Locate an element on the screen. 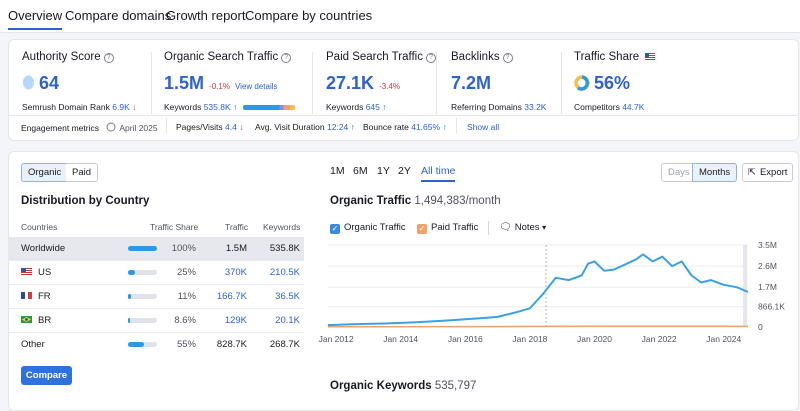 This screenshot has height=411, width=800. fr-flag-icon is located at coordinates (26, 295).